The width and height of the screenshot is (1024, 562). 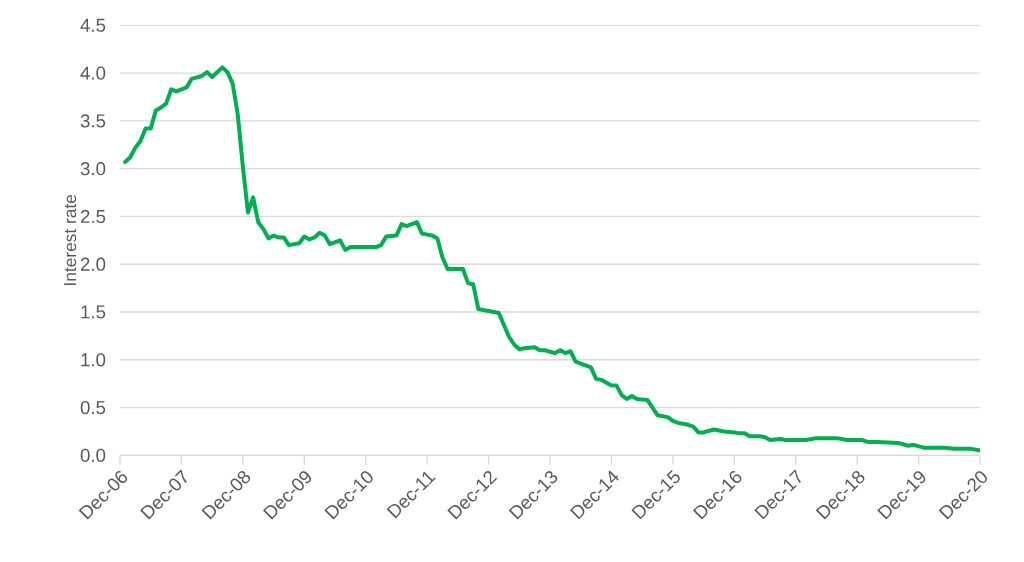 What do you see at coordinates (93, 121) in the screenshot?
I see `y-tick-label: 3.5` at bounding box center [93, 121].